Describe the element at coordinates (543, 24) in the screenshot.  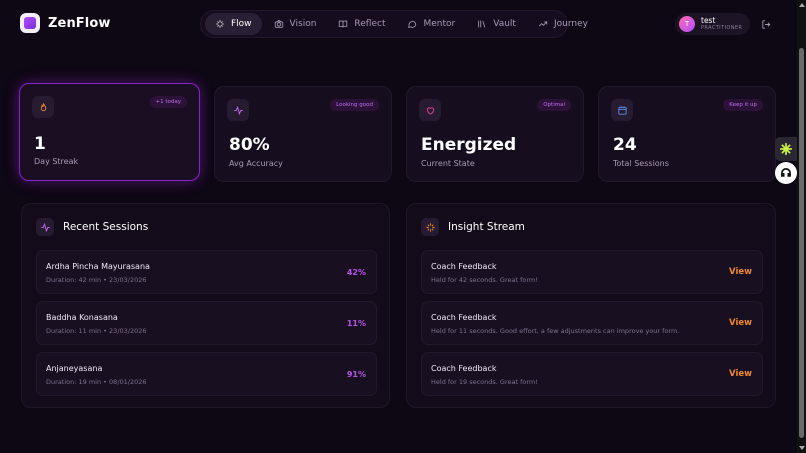
I see `trend-icon` at that location.